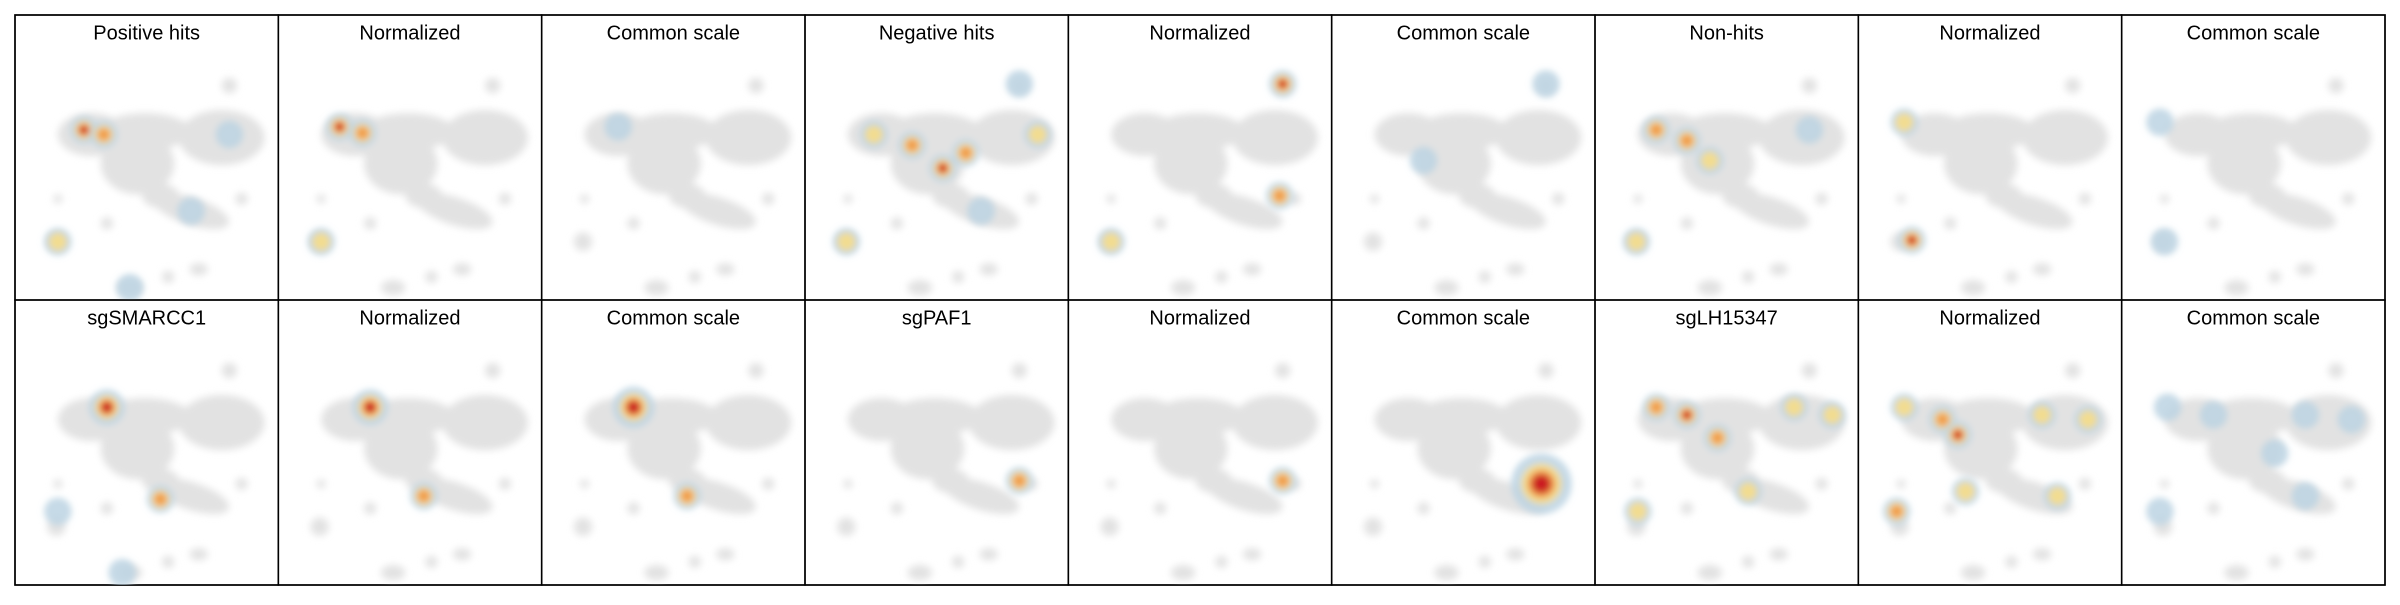 The height and width of the screenshot is (605, 2400). What do you see at coordinates (937, 33) in the screenshot?
I see `panel-title: Negative hits` at bounding box center [937, 33].